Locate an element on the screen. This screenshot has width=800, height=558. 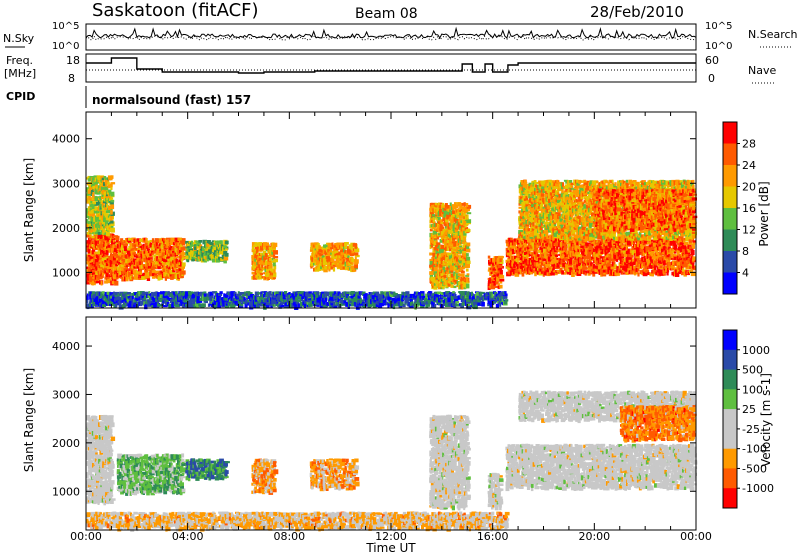
cpid-label: CPID is located at coordinates (20, 96).